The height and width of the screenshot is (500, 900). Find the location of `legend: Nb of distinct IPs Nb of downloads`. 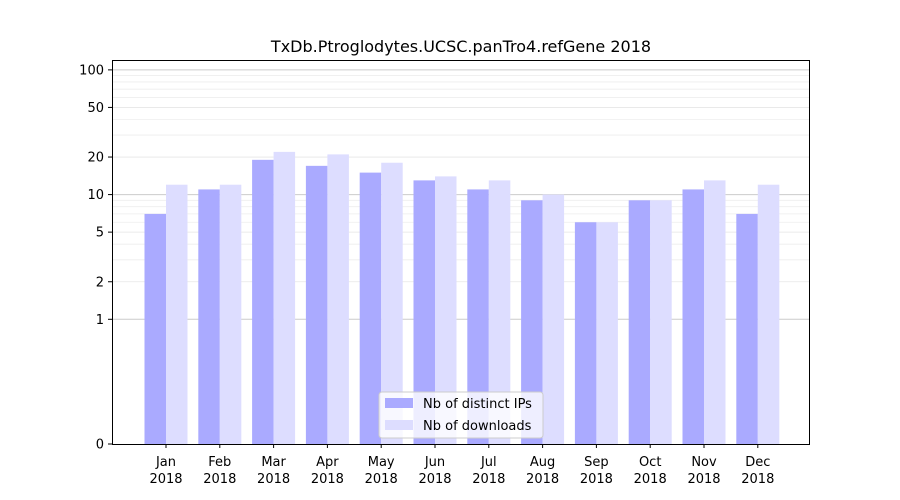

legend: Nb of distinct IPs Nb of downloads is located at coordinates (461, 415).